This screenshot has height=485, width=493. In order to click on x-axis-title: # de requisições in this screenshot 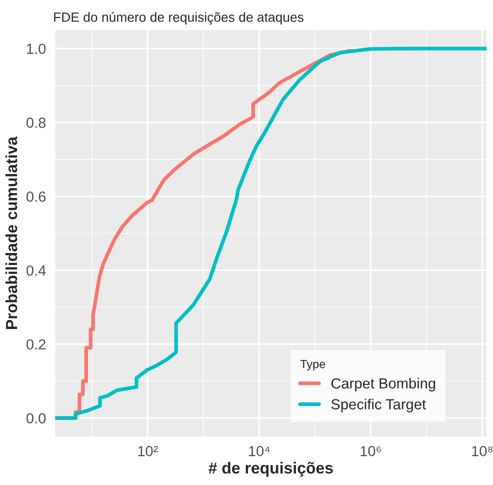, I will do `click(270, 469)`.